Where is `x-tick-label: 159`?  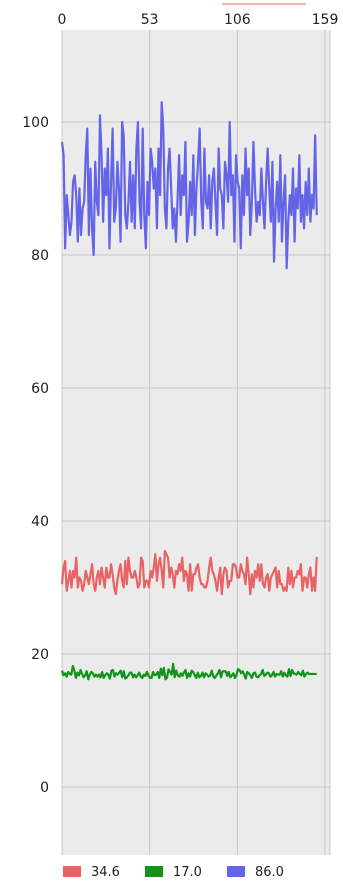 x-tick-label: 159 is located at coordinates (325, 20).